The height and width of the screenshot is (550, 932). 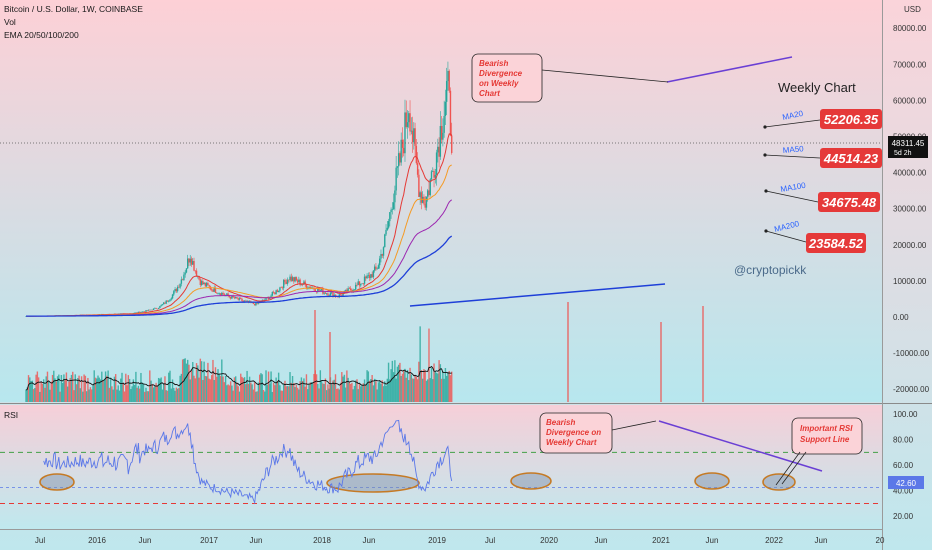 What do you see at coordinates (437, 540) in the screenshot?
I see `time-axis-tick: 2019` at bounding box center [437, 540].